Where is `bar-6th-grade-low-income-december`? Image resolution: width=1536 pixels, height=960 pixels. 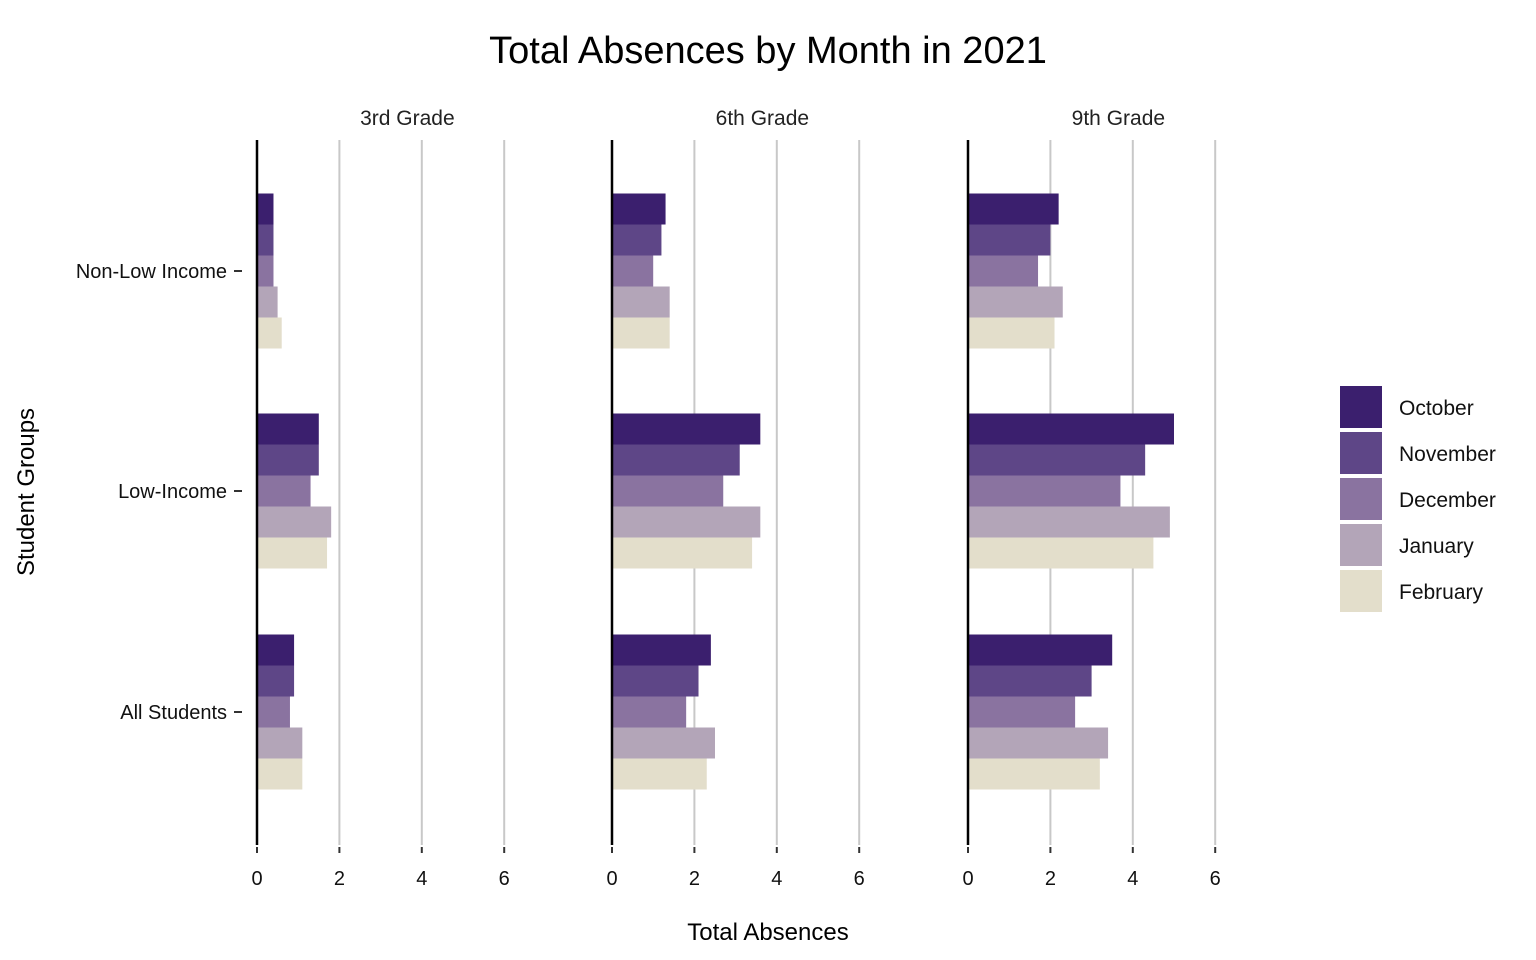 bar-6th-grade-low-income-december is located at coordinates (668, 491).